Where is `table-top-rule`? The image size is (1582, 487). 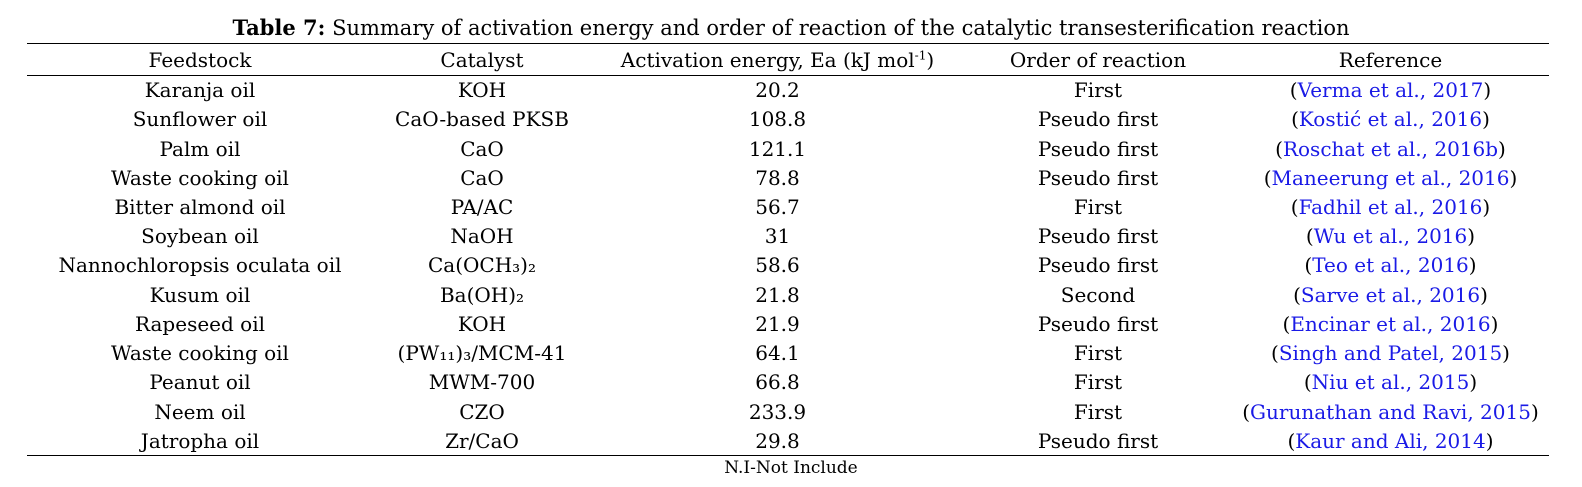
table-top-rule is located at coordinates (788, 43).